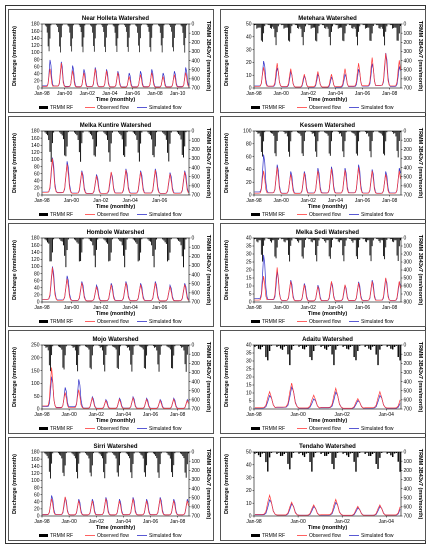 This screenshot has width=432, height=550. I want to click on y2-tick-label: 700, so click(196, 303).